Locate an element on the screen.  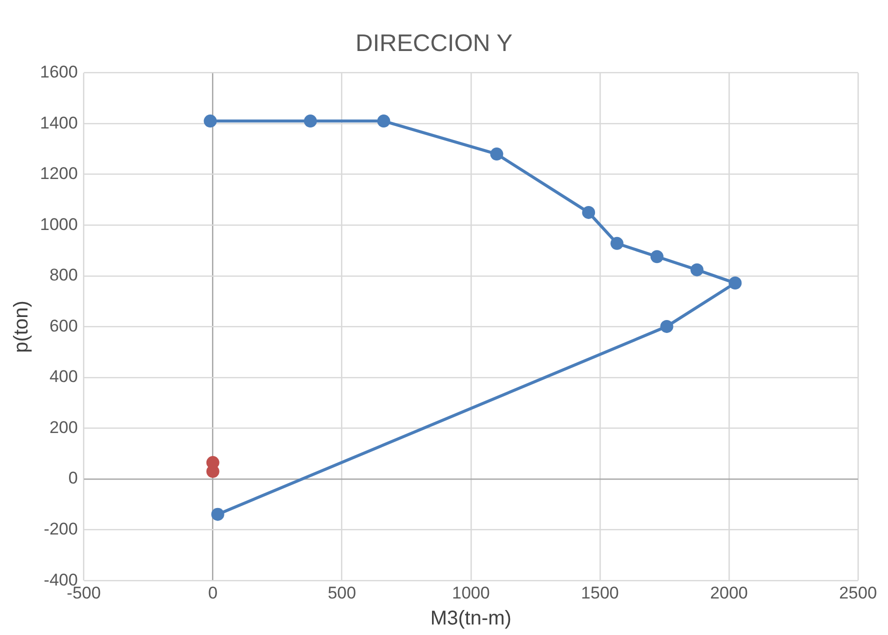
y-tick-label: -200 is located at coordinates (61, 529).